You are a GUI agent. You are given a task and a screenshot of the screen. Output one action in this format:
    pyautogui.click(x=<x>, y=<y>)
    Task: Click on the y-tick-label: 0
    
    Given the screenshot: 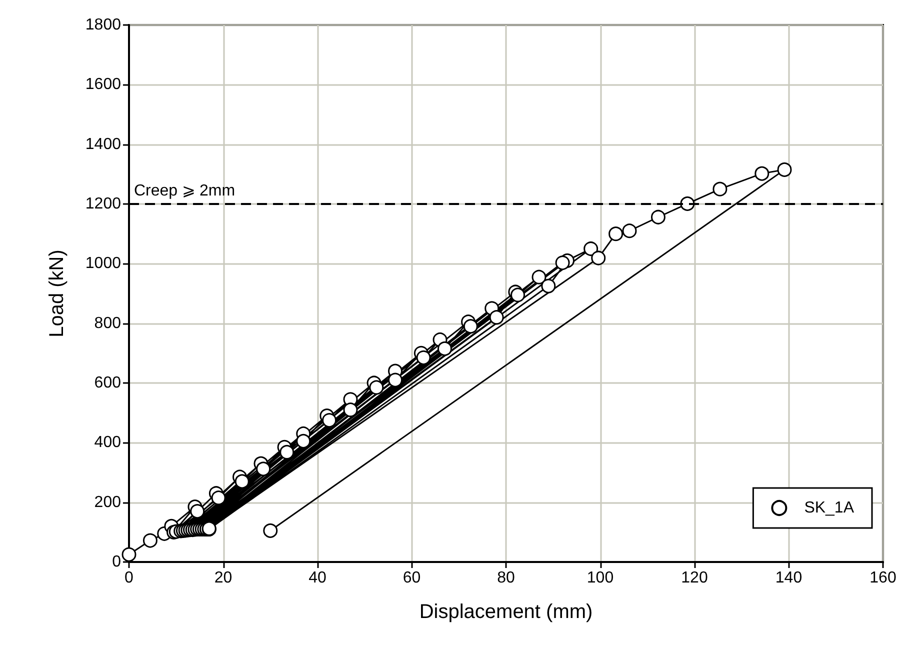 What is the action you would take?
    pyautogui.click(x=117, y=562)
    